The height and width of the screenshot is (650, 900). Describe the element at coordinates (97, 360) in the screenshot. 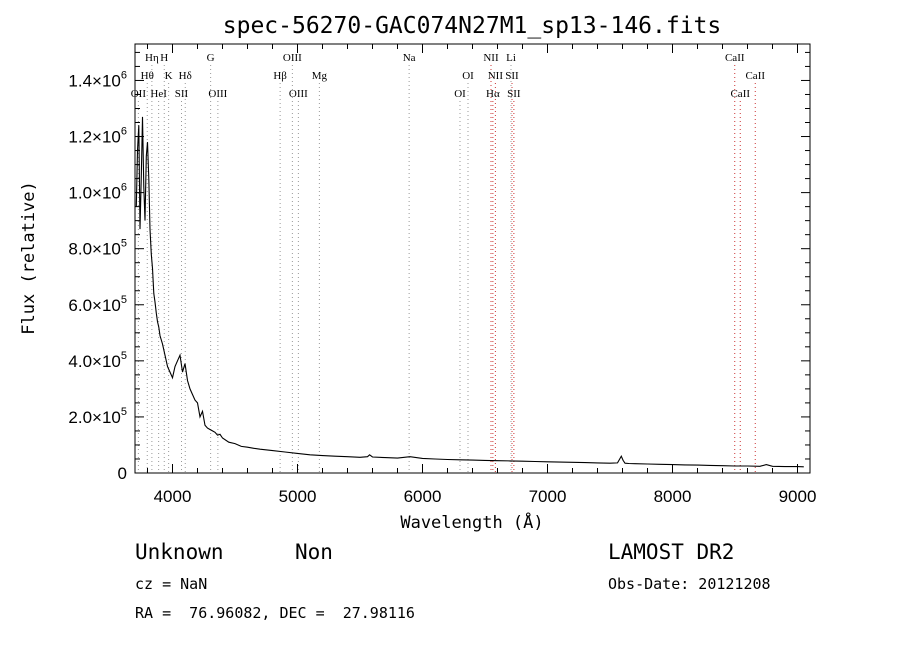

I see `y-tick-label: 4.0×10⁵` at that location.